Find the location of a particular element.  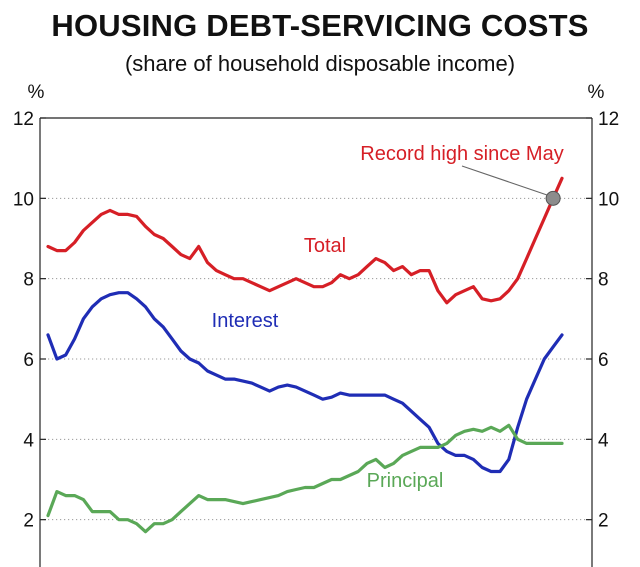

y-tick-label-left: 2 is located at coordinates (28, 521).